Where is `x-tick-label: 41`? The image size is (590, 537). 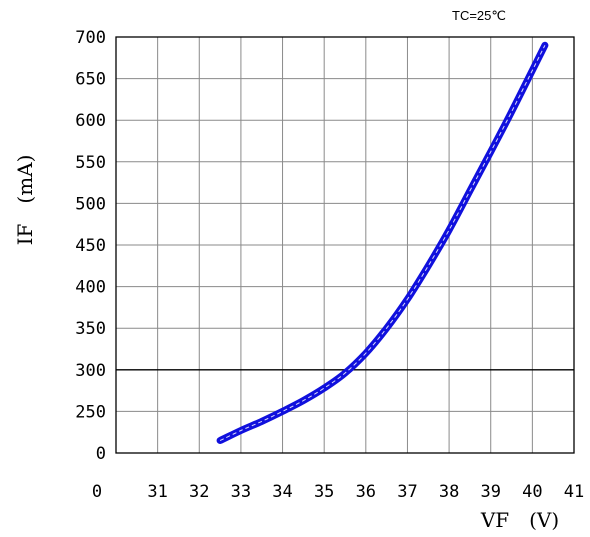 x-tick-label: 41 is located at coordinates (574, 492).